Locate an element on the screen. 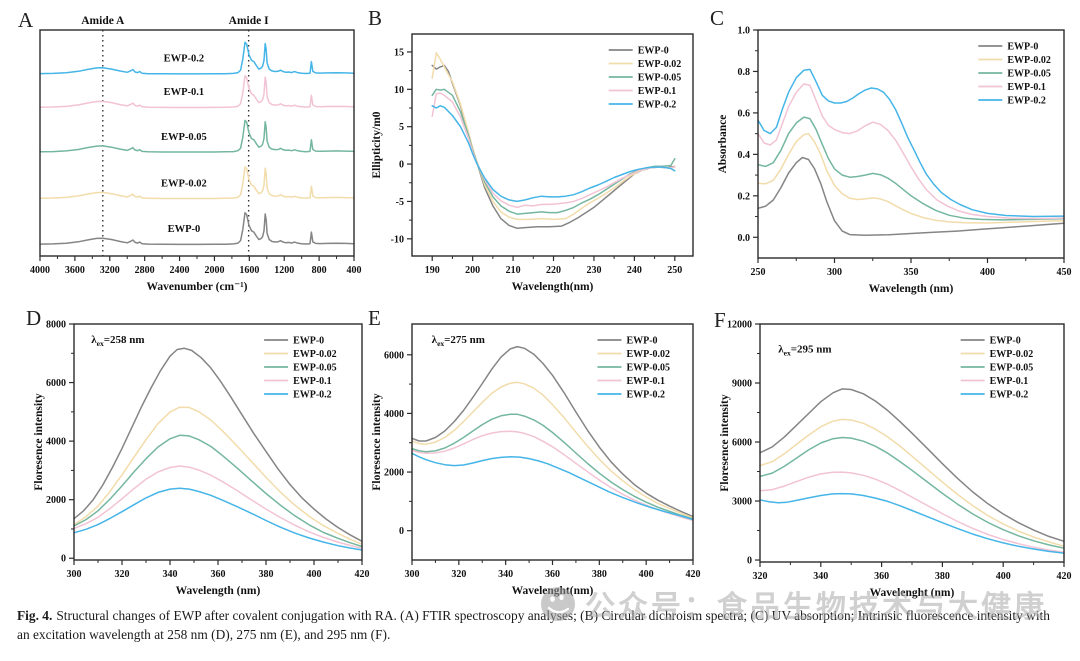 The height and width of the screenshot is (661, 1080). x-tick-label: 350 is located at coordinates (911, 272).